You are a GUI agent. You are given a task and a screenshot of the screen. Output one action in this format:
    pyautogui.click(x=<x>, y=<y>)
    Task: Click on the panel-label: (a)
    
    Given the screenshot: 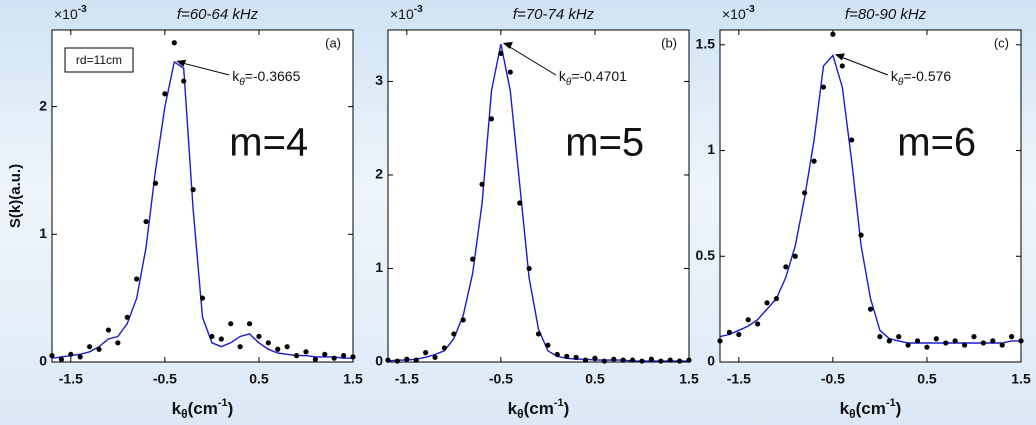 What is the action you would take?
    pyautogui.click(x=333, y=42)
    